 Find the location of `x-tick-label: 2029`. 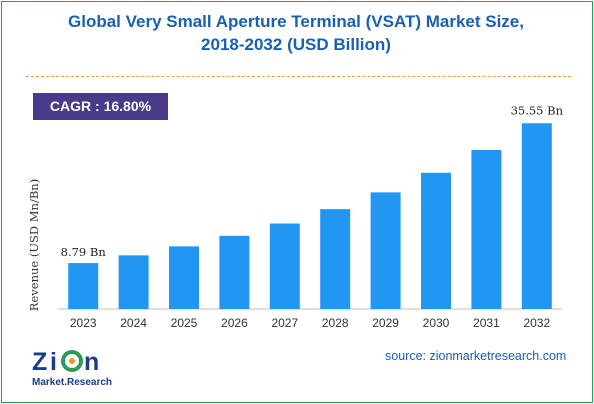

x-tick-label: 2029 is located at coordinates (385, 323).